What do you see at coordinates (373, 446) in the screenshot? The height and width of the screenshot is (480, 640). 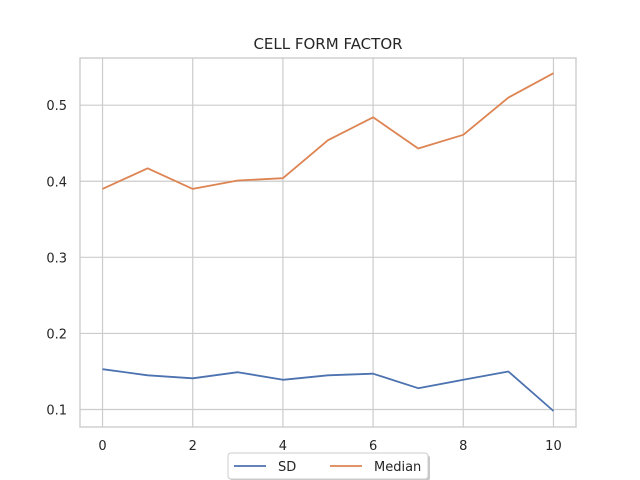 I see `x-tick-label: 6` at bounding box center [373, 446].